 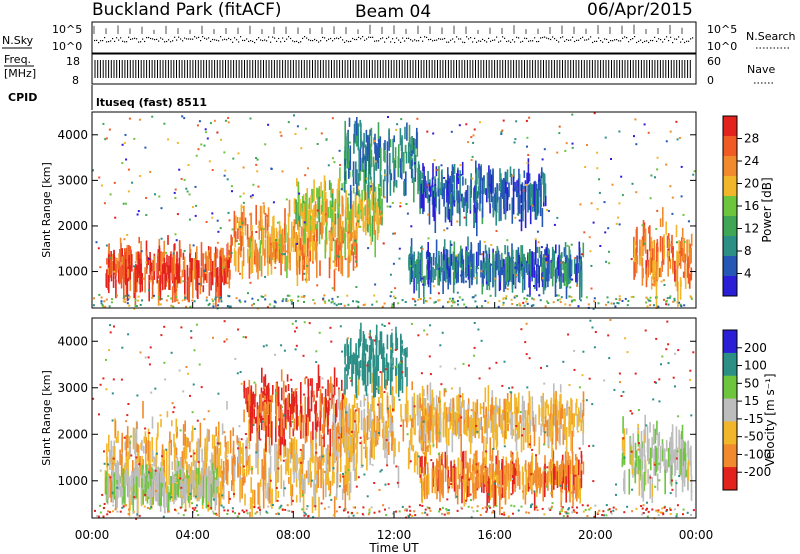 What do you see at coordinates (767, 209) in the screenshot?
I see `power-colorbar-label: Power [dB]` at bounding box center [767, 209].